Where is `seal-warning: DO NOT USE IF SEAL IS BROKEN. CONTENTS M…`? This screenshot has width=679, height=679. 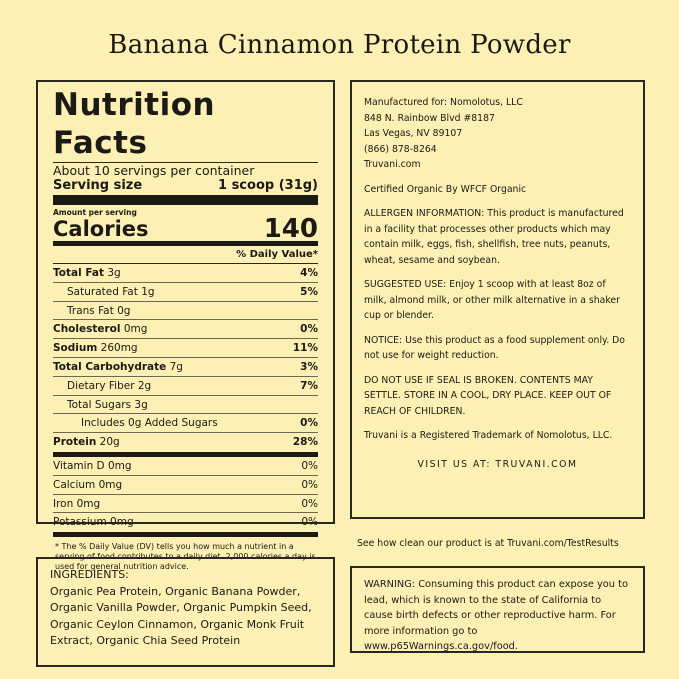
seal-warning: DO NOT USE IF SEAL IS BROKEN. CONTENTS M… is located at coordinates (488, 395).